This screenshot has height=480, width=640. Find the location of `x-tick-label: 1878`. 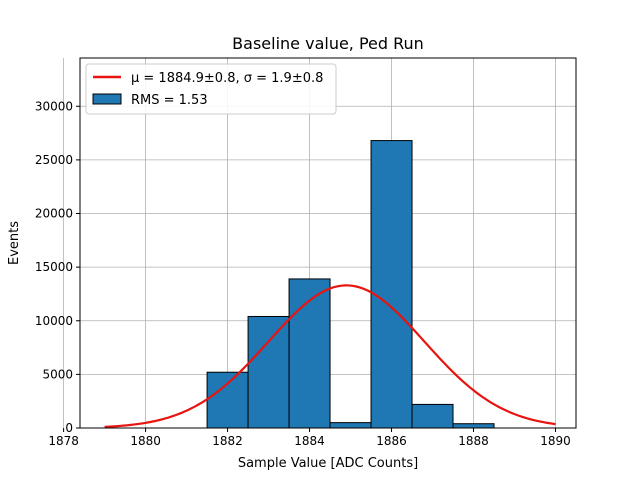

x-tick-label: 1878 is located at coordinates (63, 441).